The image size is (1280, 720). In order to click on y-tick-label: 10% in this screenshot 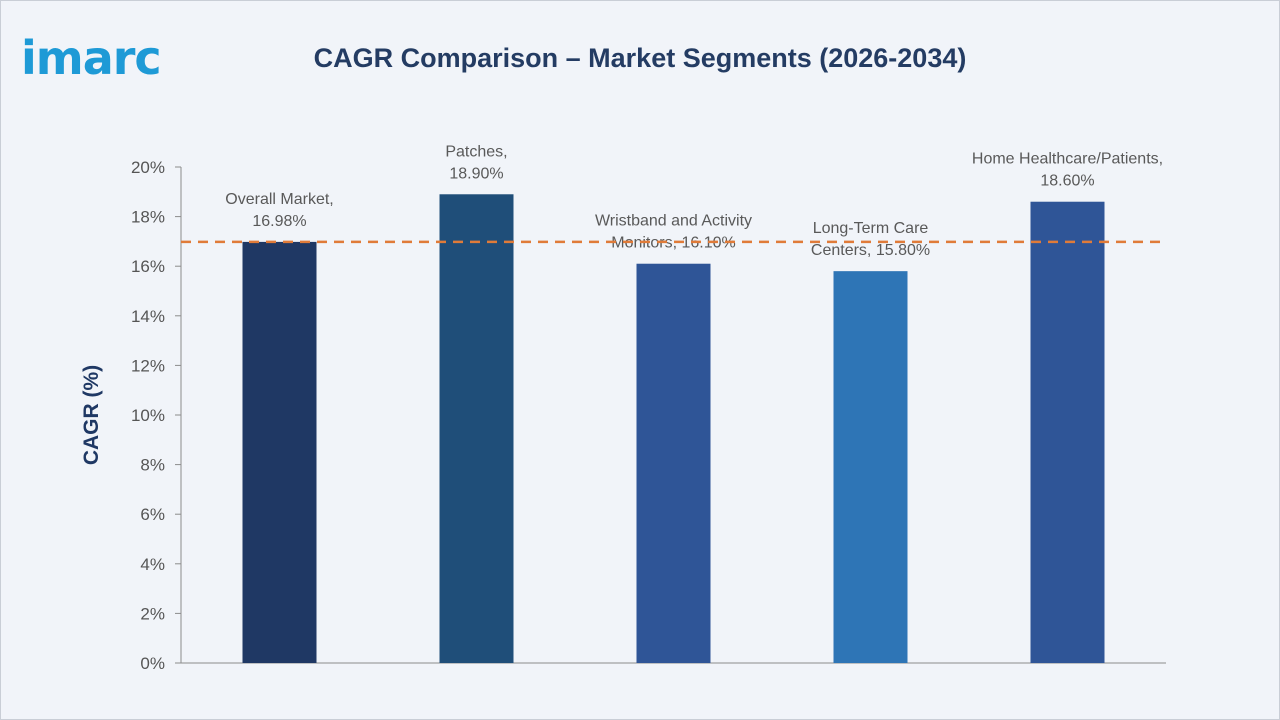, I will do `click(148, 415)`.